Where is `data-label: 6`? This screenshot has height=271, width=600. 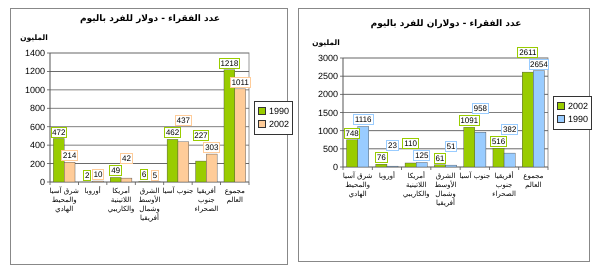
data-label: 6 is located at coordinates (144, 174).